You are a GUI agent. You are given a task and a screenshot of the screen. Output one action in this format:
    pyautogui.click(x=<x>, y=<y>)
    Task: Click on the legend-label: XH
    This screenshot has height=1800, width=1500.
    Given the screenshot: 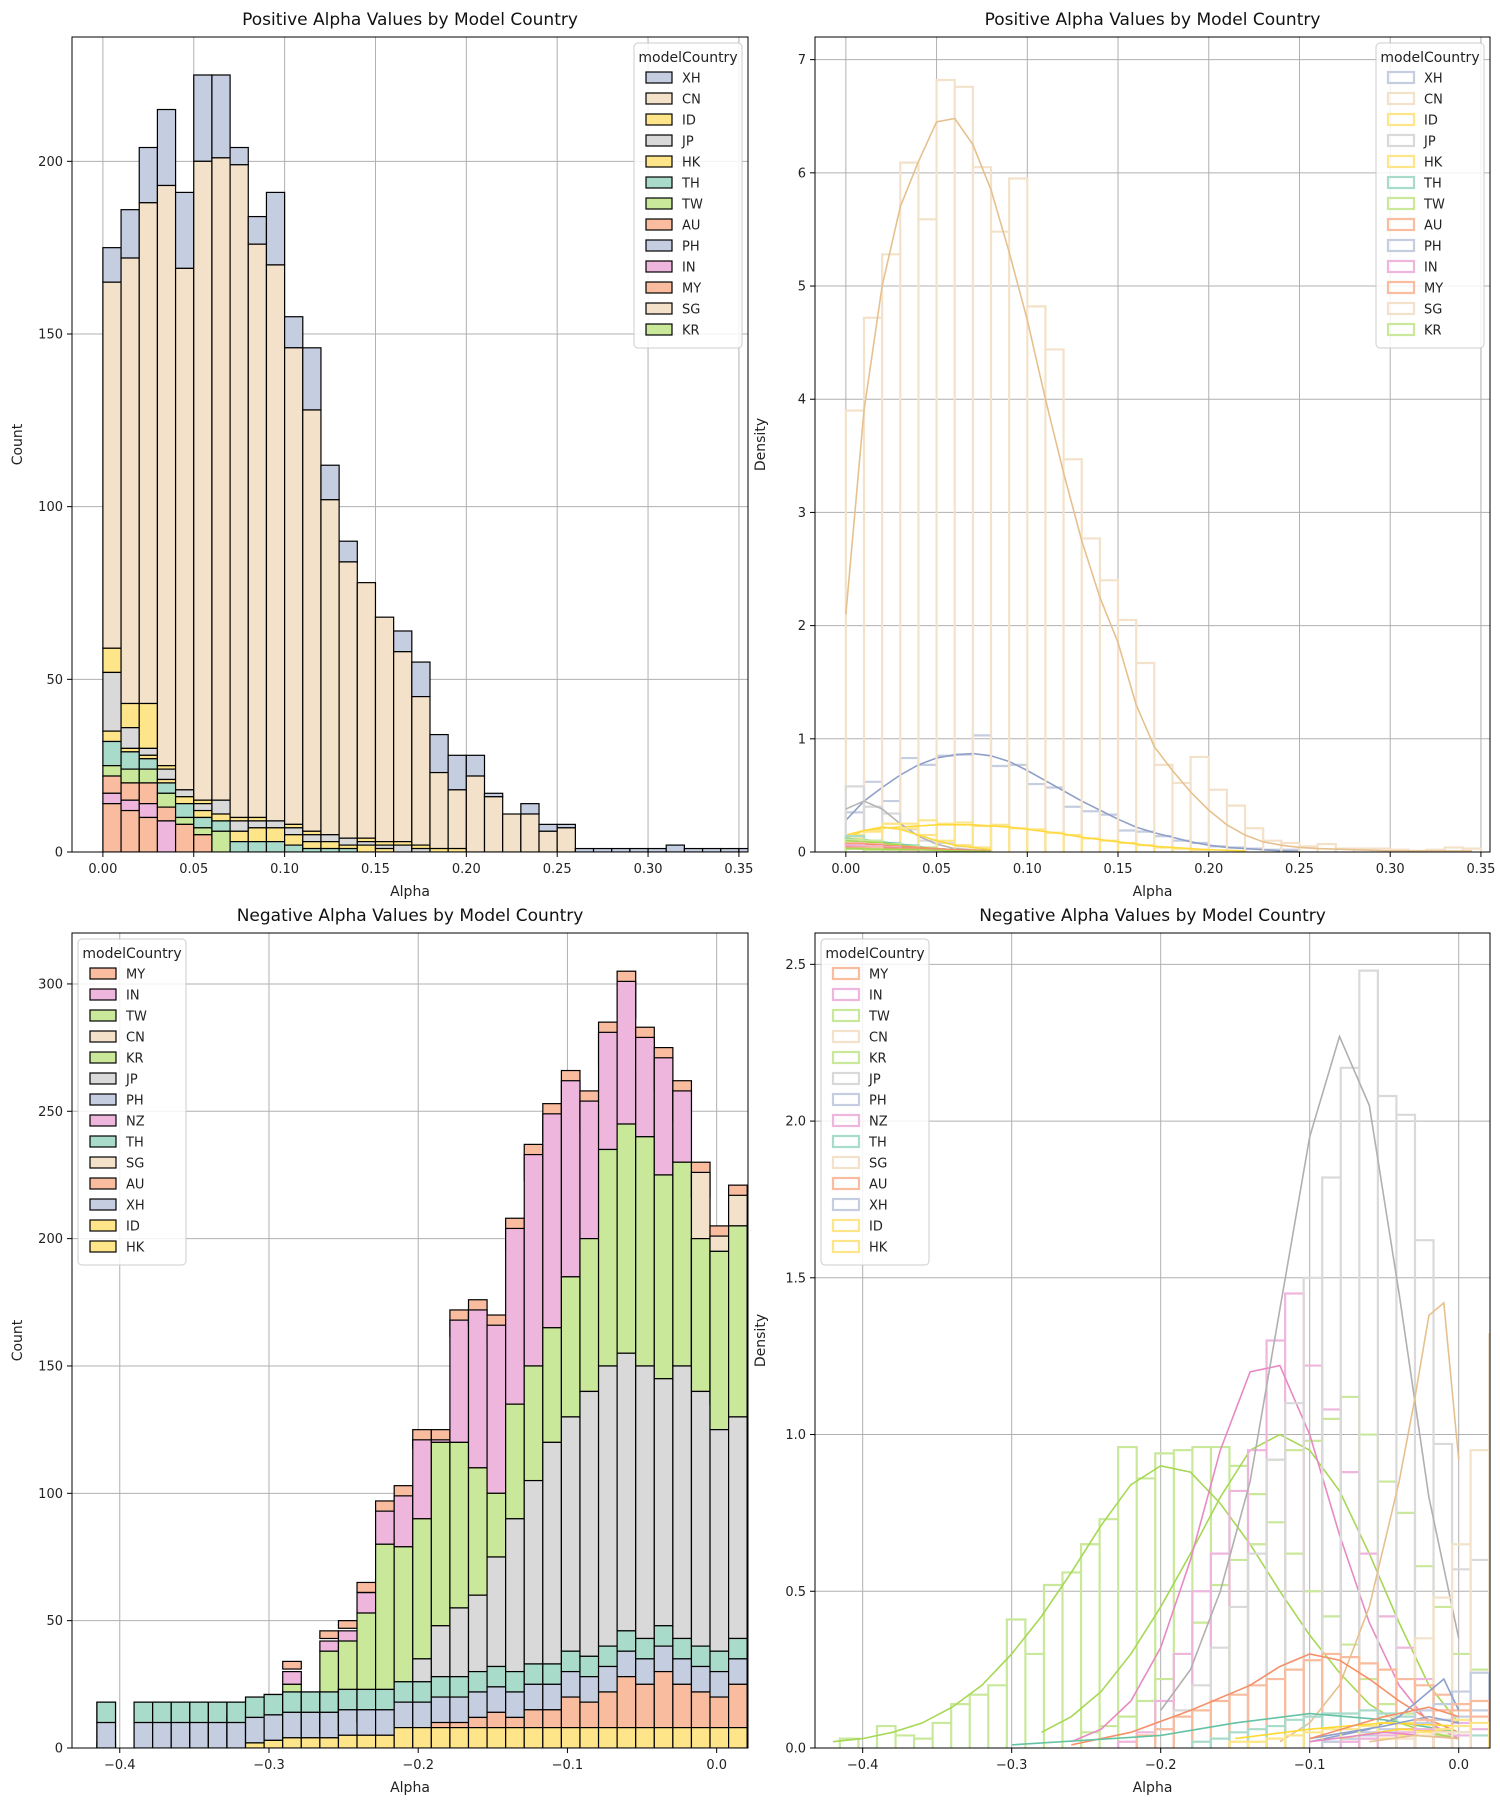 What is the action you would take?
    pyautogui.click(x=1433, y=79)
    